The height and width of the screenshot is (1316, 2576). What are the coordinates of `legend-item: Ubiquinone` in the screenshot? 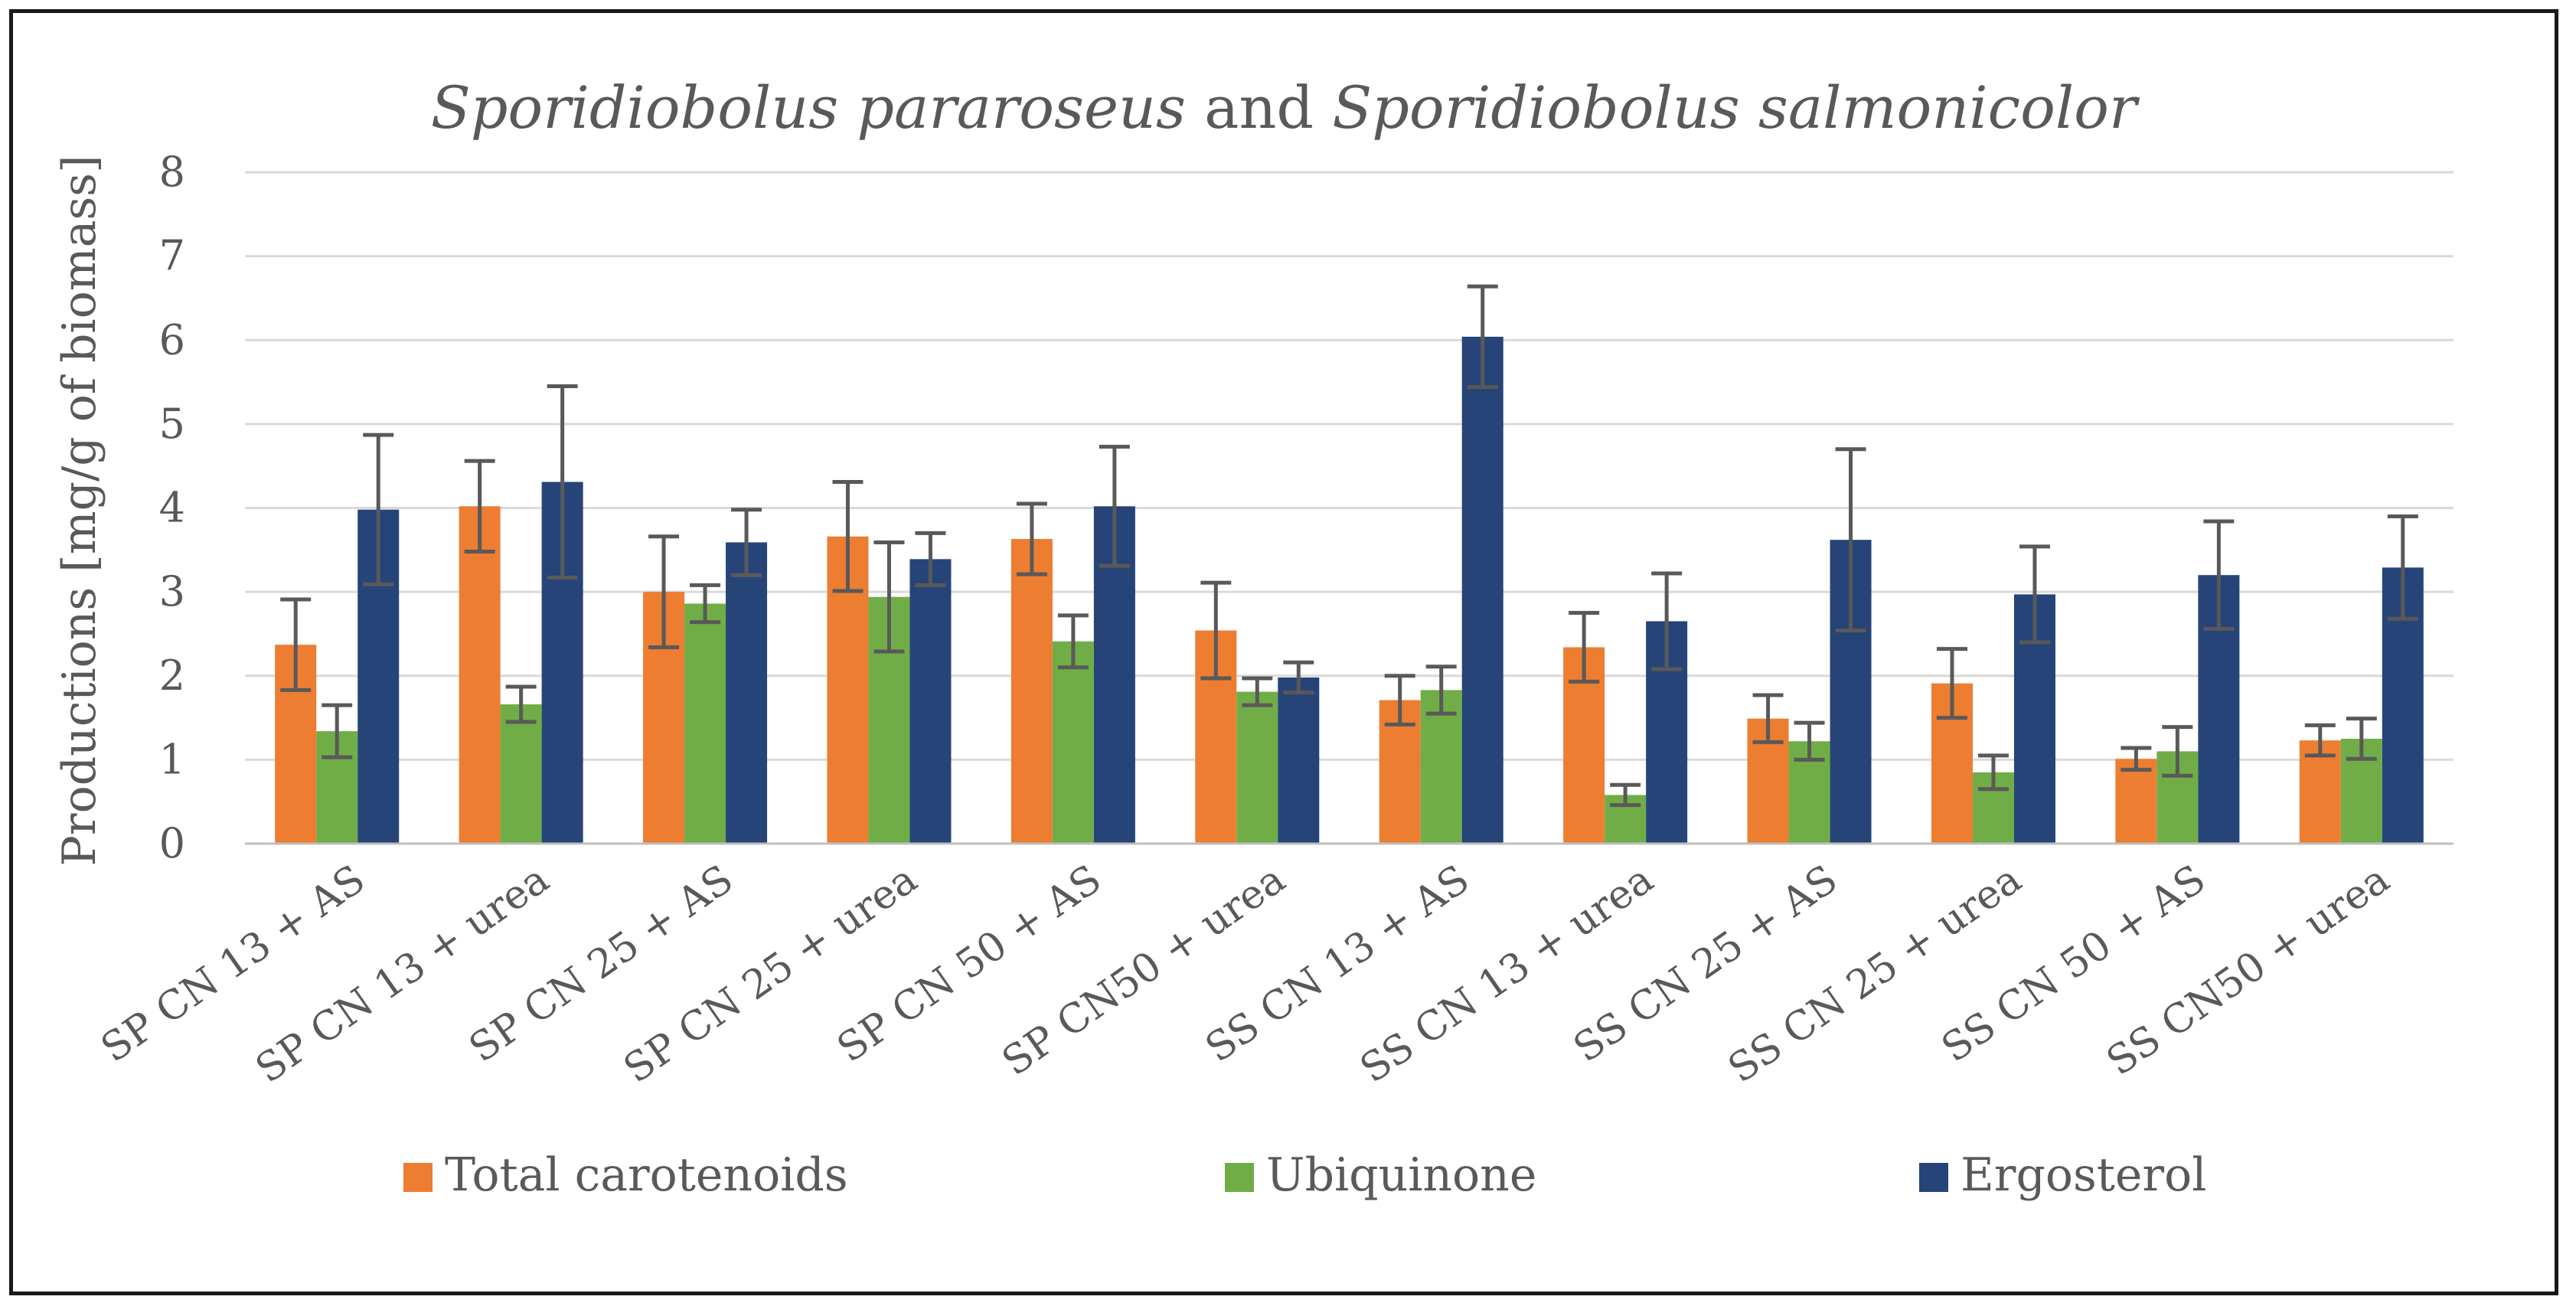 It's located at (1380, 1175).